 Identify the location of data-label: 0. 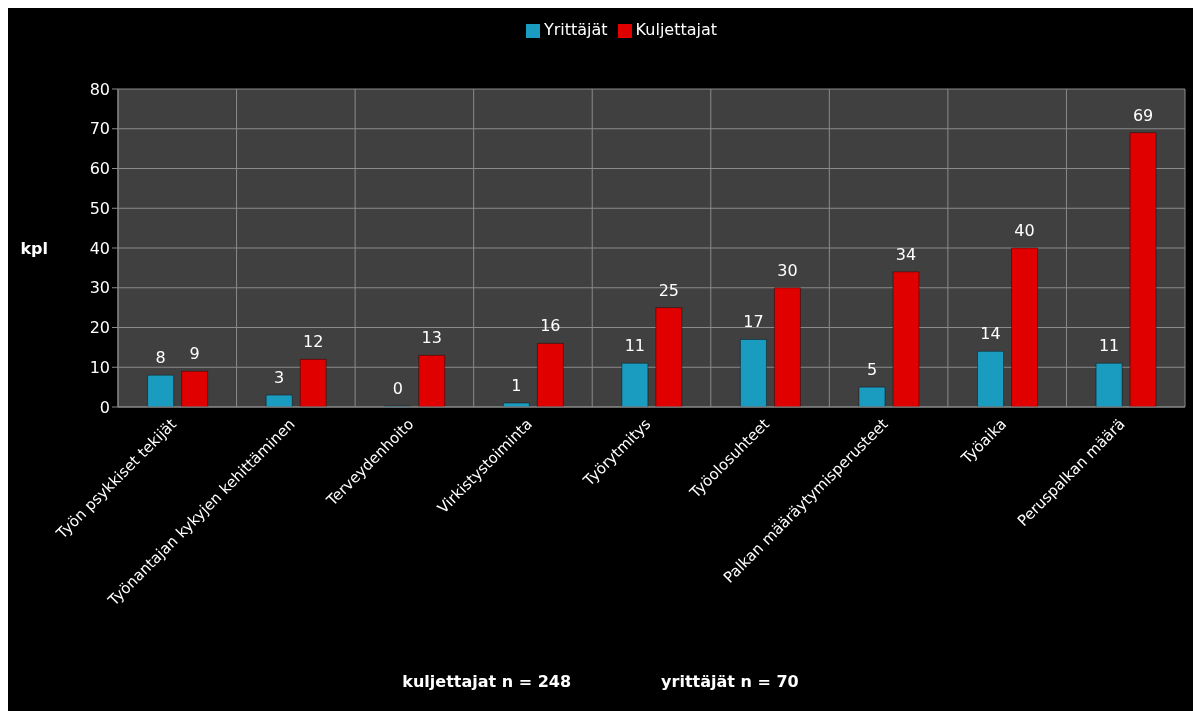
(397, 388).